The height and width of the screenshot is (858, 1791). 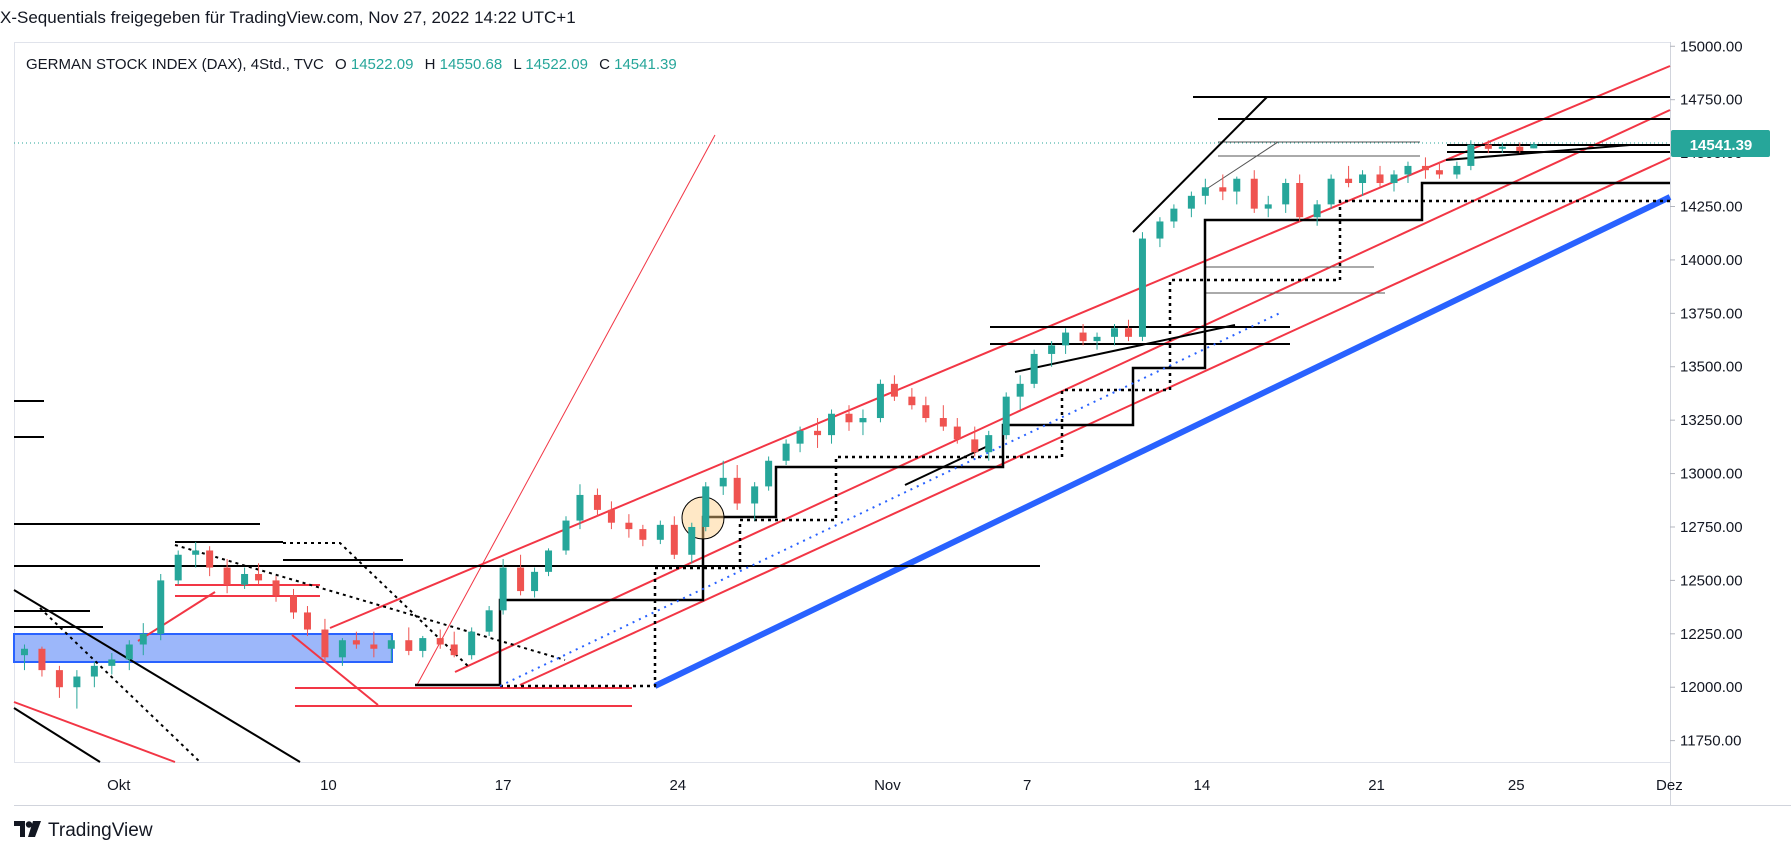 I want to click on red-lower-diagonal, so click(x=94, y=732).